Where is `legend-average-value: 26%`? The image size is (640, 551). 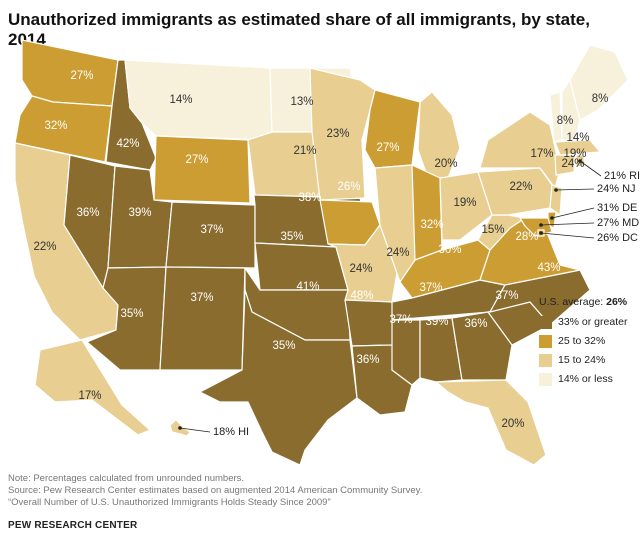 legend-average-value: 26% is located at coordinates (617, 302).